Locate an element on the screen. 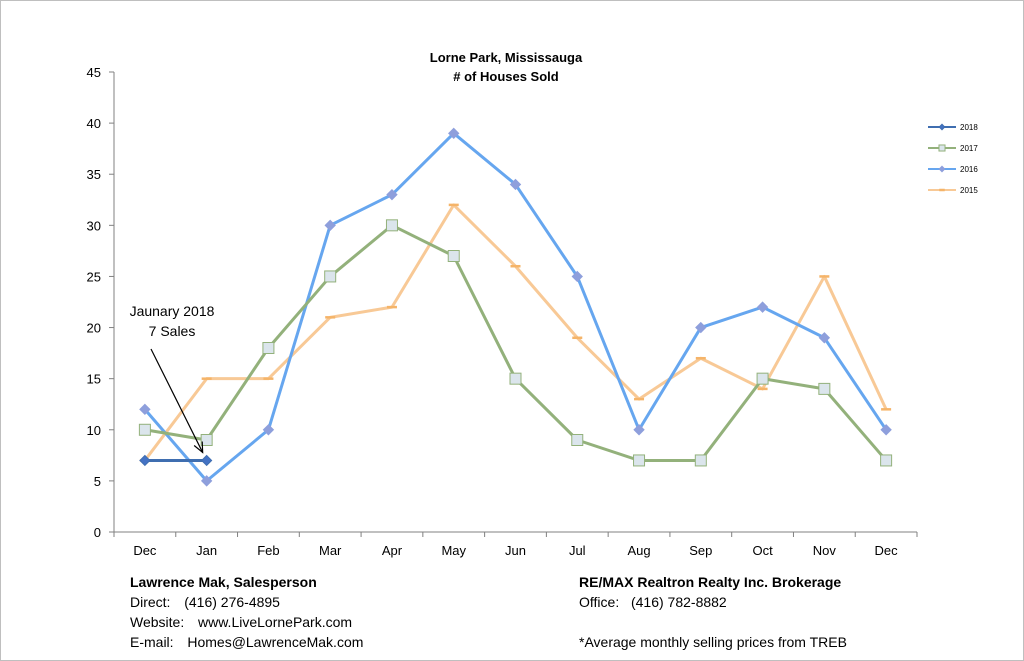 This screenshot has width=1024, height=661. annotation-arrow-head is located at coordinates (198, 447).